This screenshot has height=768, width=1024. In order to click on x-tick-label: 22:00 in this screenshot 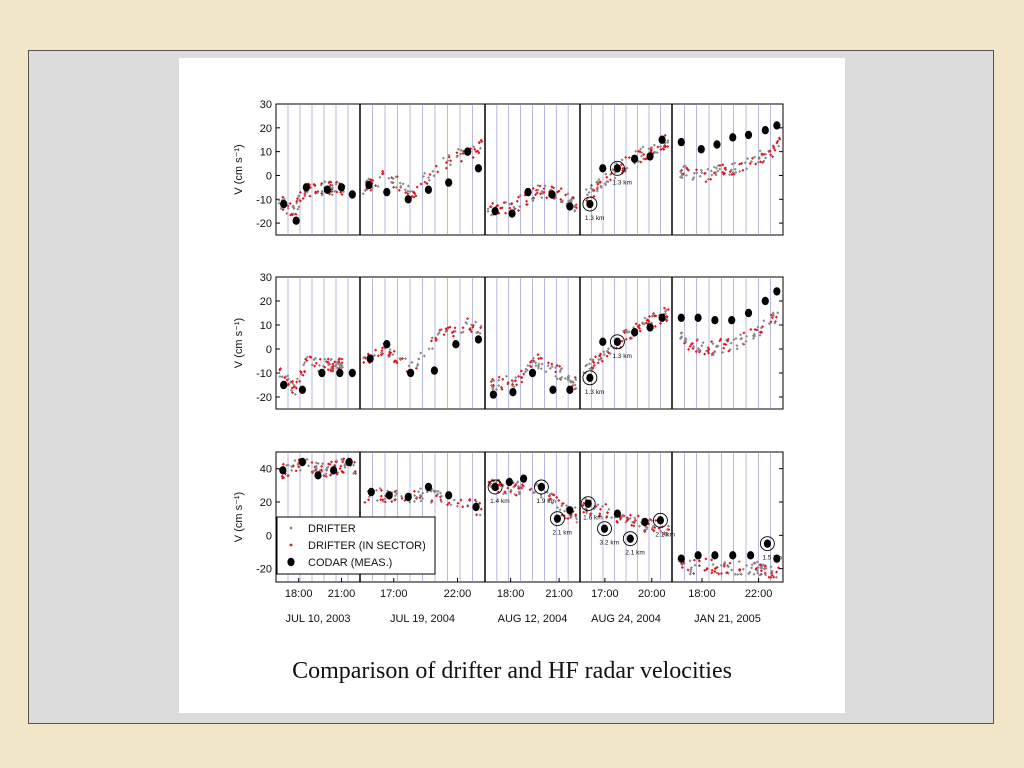, I will do `click(759, 594)`.